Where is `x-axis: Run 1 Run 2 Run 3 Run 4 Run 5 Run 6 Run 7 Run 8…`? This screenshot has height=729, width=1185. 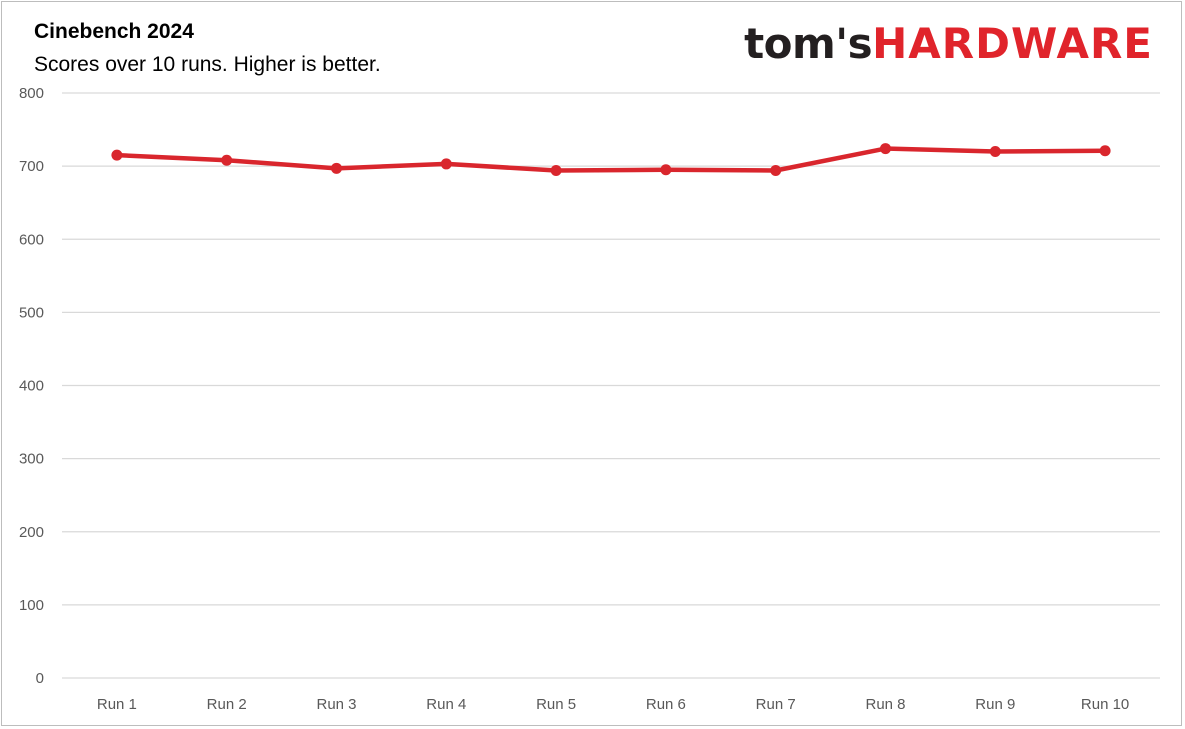 x-axis: Run 1 Run 2 Run 3 Run 4 Run 5 Run 6 Run 7 Run 8… is located at coordinates (613, 704).